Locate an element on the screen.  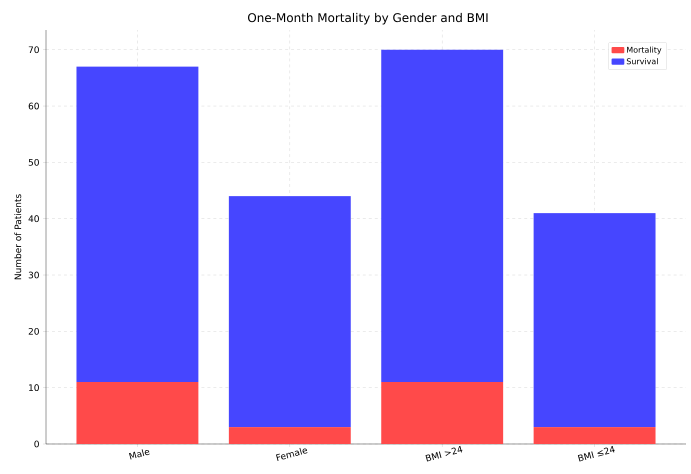
x-tick-label: Female is located at coordinates (292, 454).